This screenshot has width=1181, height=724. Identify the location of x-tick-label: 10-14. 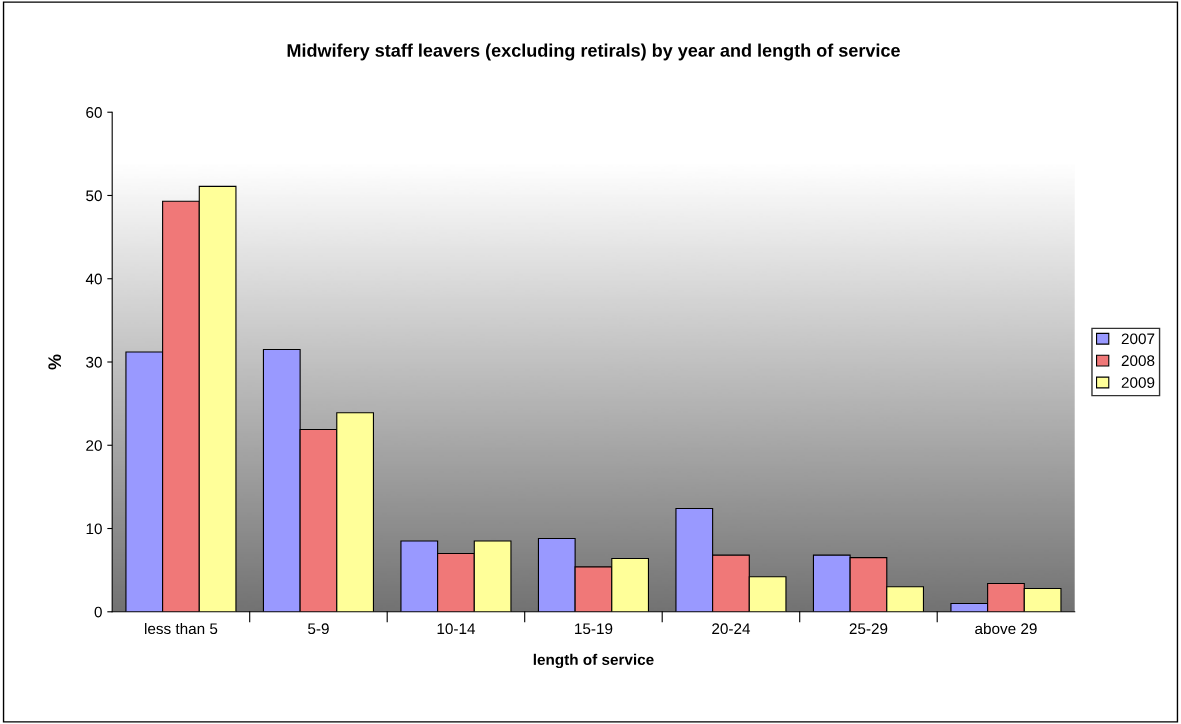
(456, 629).